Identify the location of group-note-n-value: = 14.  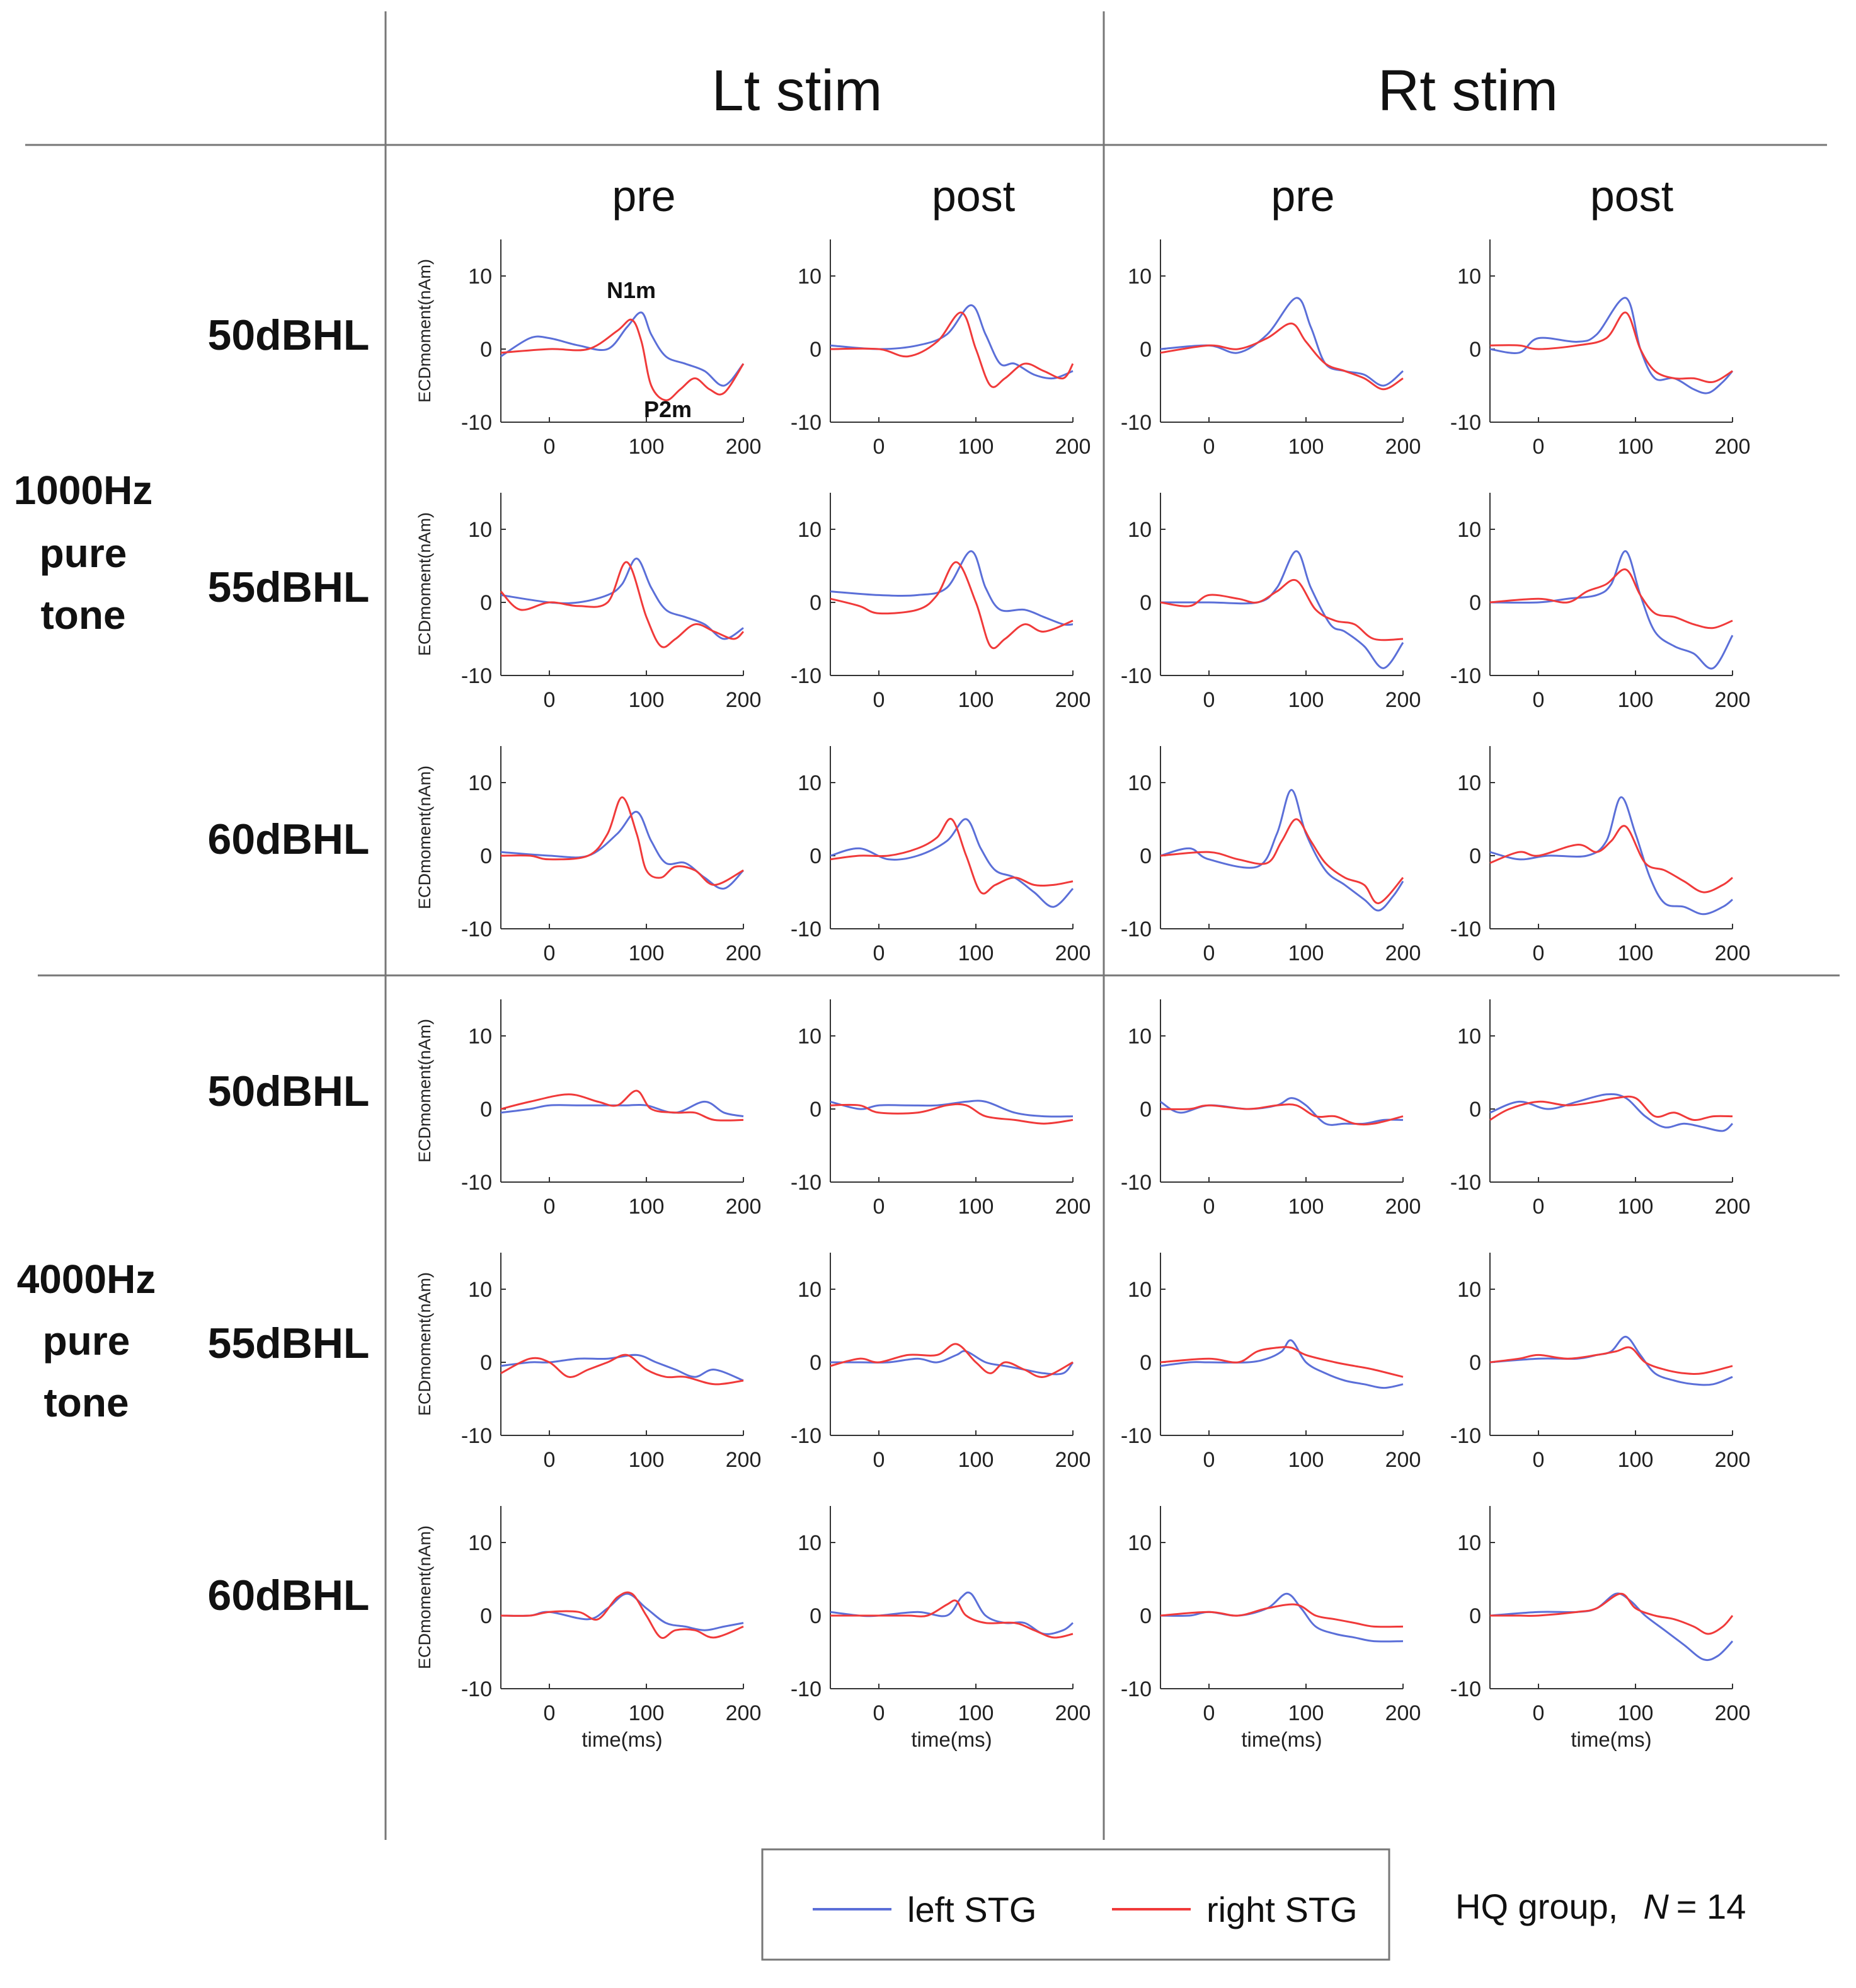
(1711, 1906).